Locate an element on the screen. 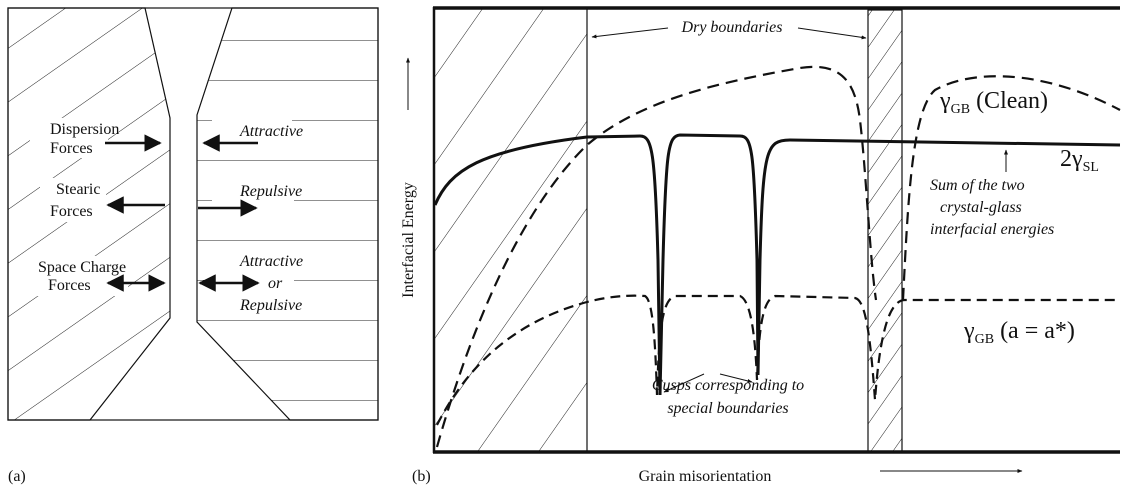 The height and width of the screenshot is (487, 1126). sl-note: interfacial energies is located at coordinates (992, 229).